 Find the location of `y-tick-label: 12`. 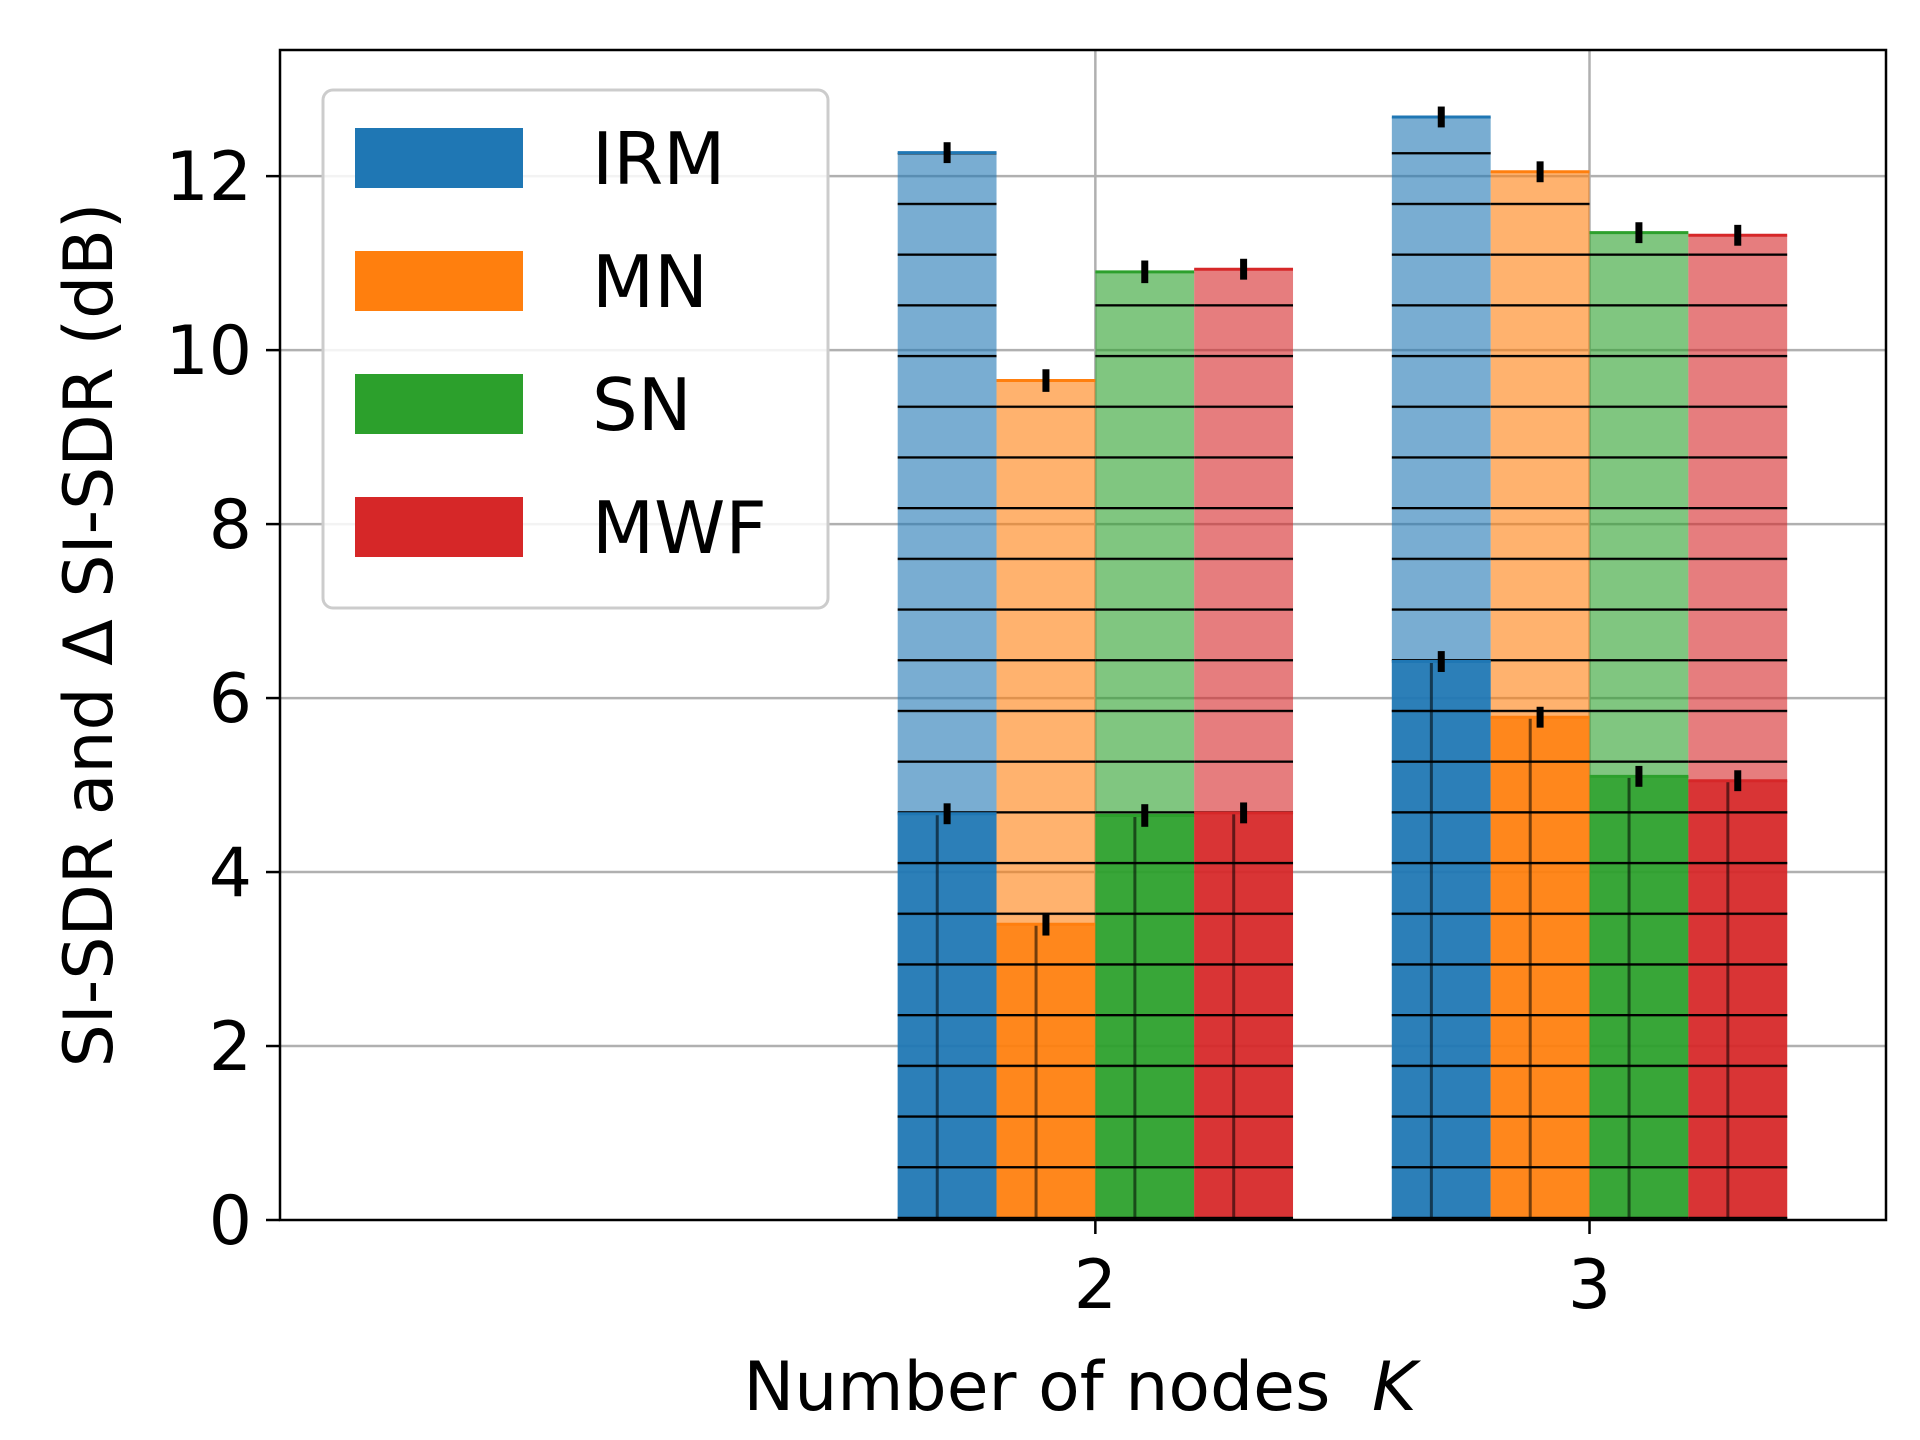

y-tick-label: 12 is located at coordinates (208, 177).